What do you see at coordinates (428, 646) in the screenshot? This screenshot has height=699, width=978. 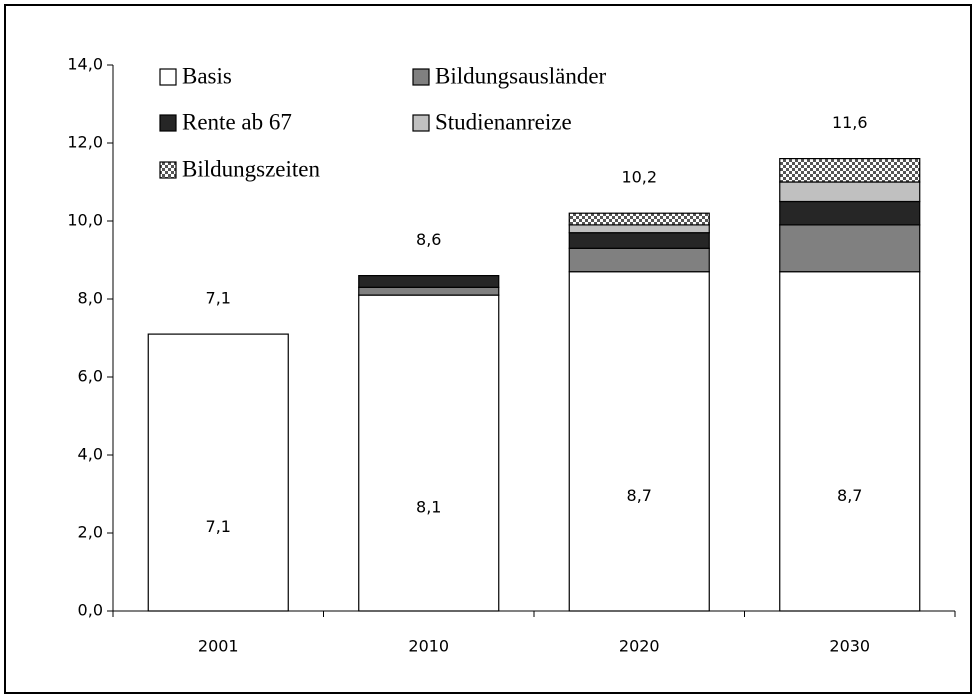 I see `x-tick-label: 2010` at bounding box center [428, 646].